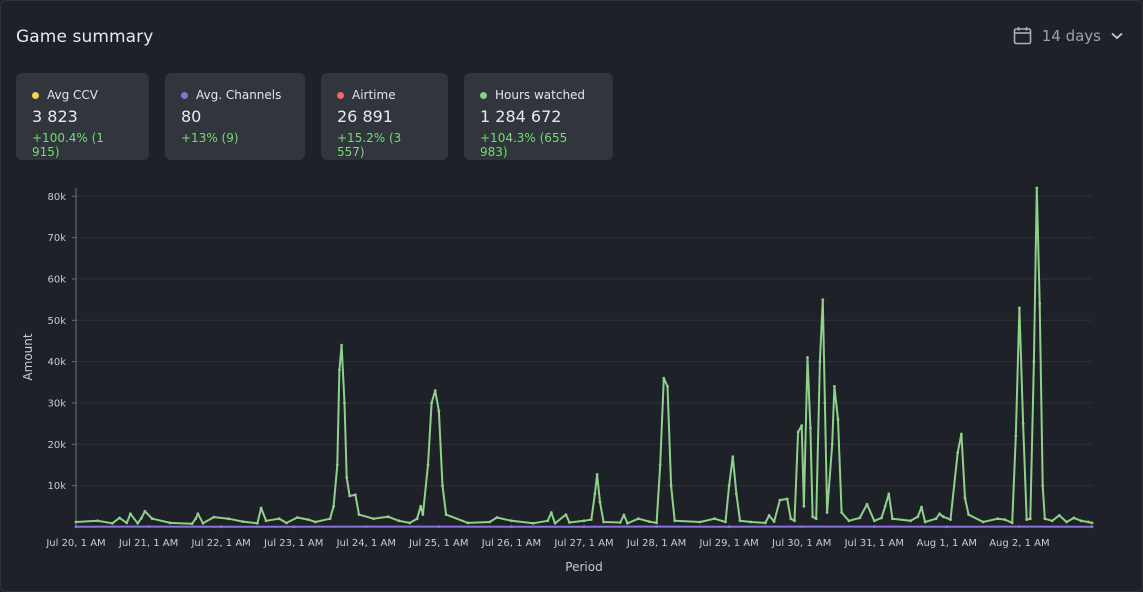 The width and height of the screenshot is (1143, 592). I want to click on metric-value: 3 823, so click(55, 116).